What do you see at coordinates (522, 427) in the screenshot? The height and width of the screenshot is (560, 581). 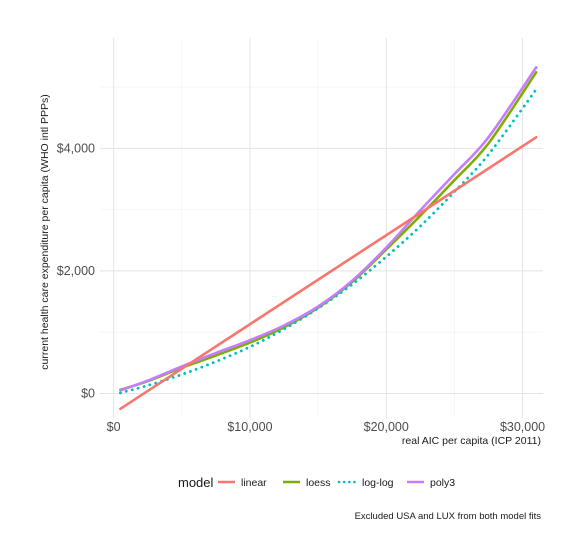 I see `x-tick-label: $30,000` at bounding box center [522, 427].